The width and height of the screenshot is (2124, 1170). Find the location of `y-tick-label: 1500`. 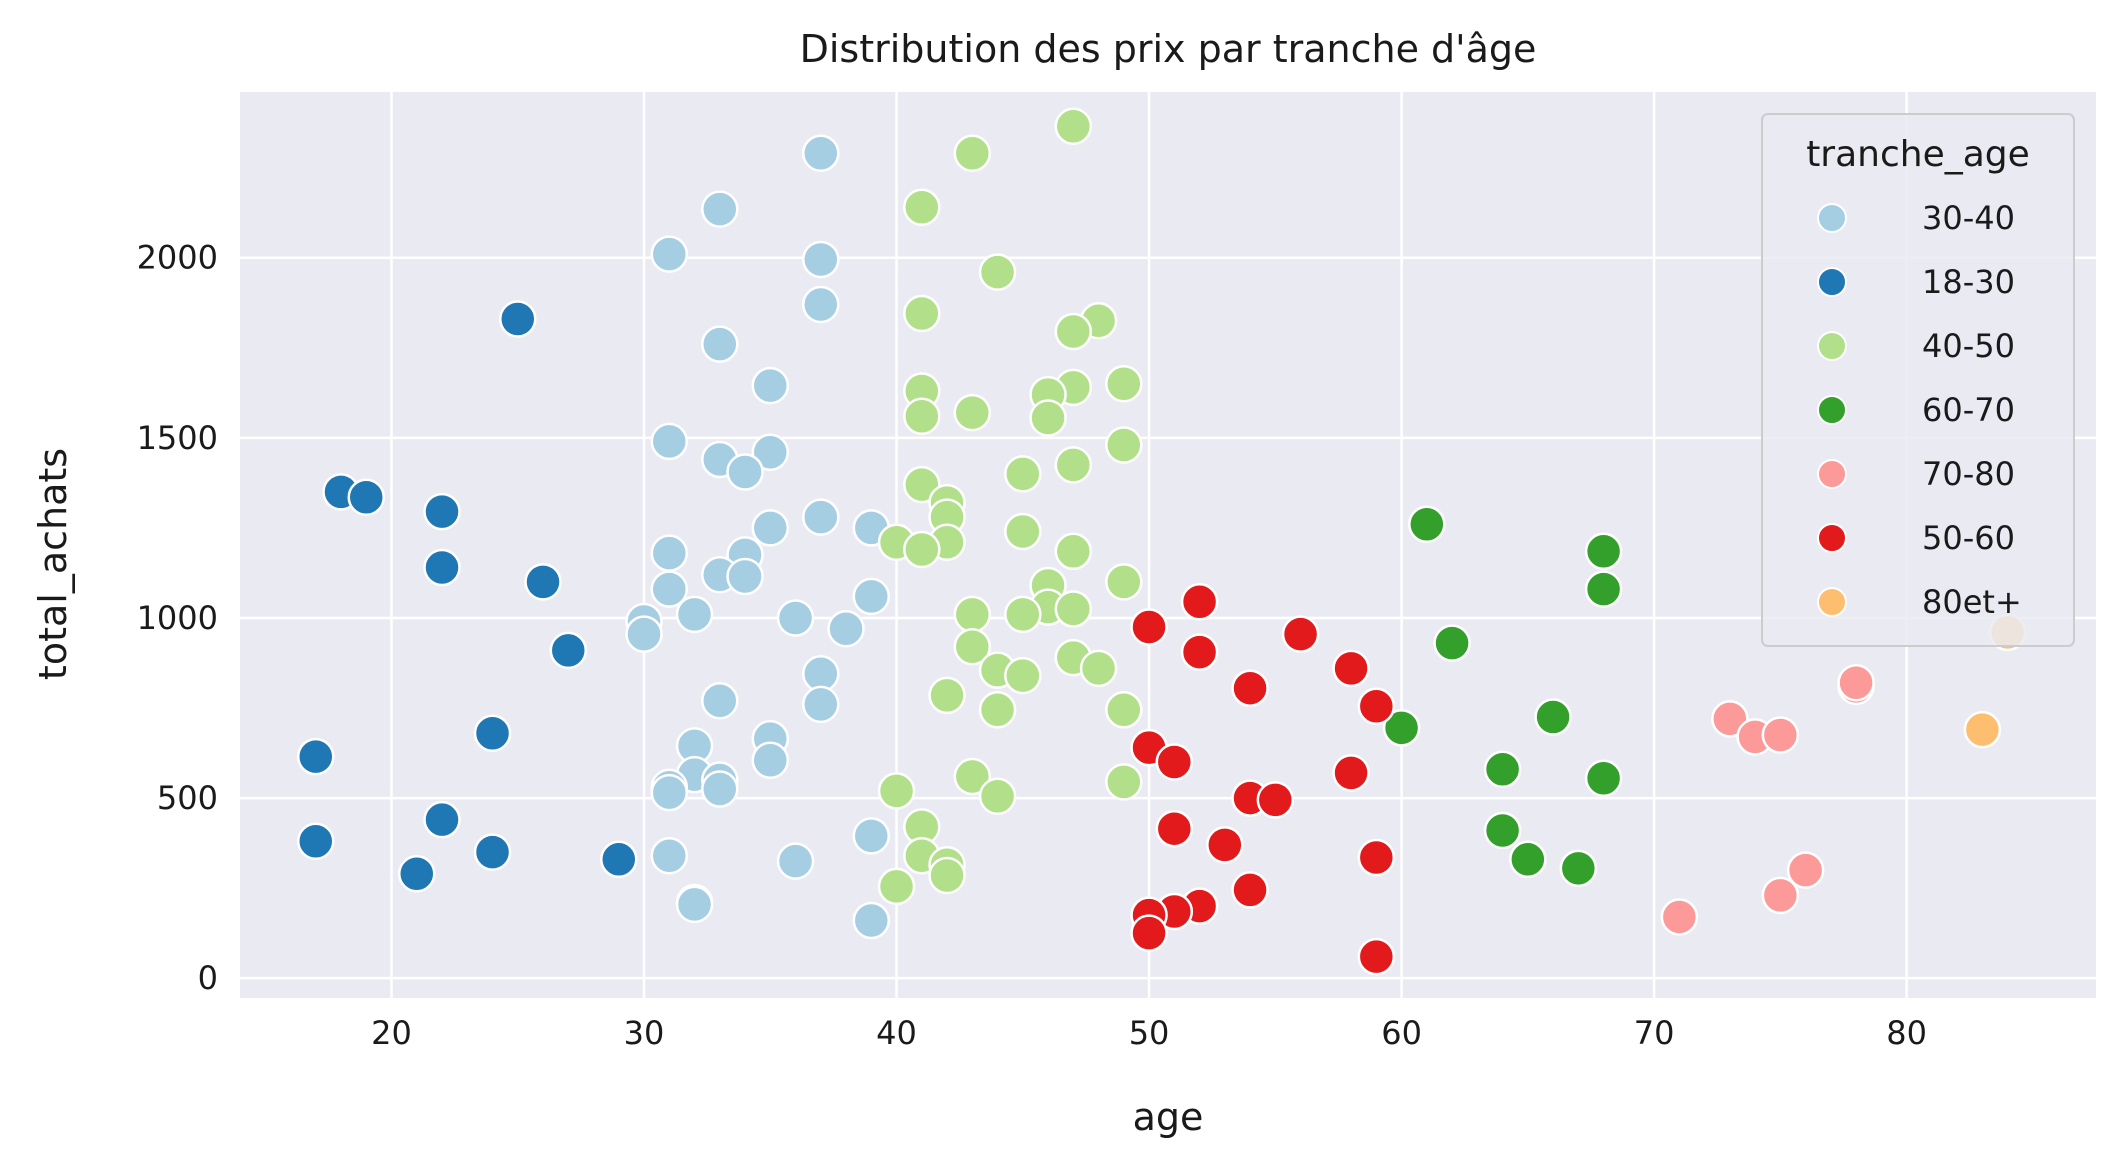

y-tick-label: 1500 is located at coordinates (177, 438).